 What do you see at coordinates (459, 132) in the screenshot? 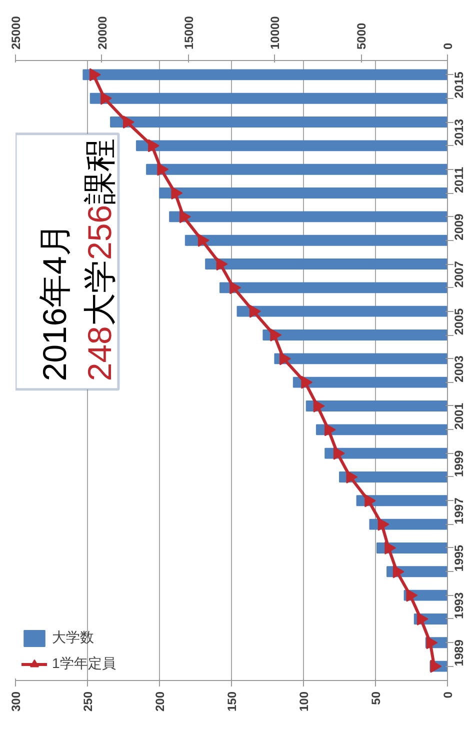
I see `y-tick-label: 2013` at bounding box center [459, 132].